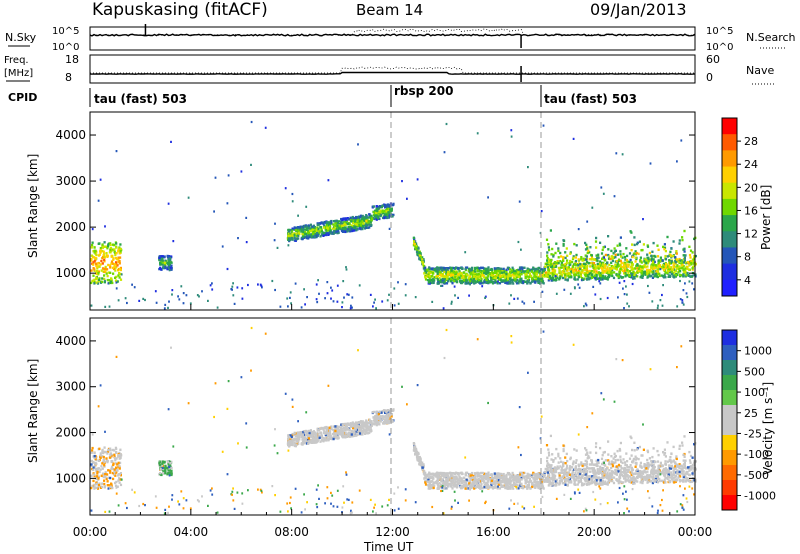 The image size is (800, 554). Describe the element at coordinates (392, 32) in the screenshot. I see `noise-search-trace` at that location.